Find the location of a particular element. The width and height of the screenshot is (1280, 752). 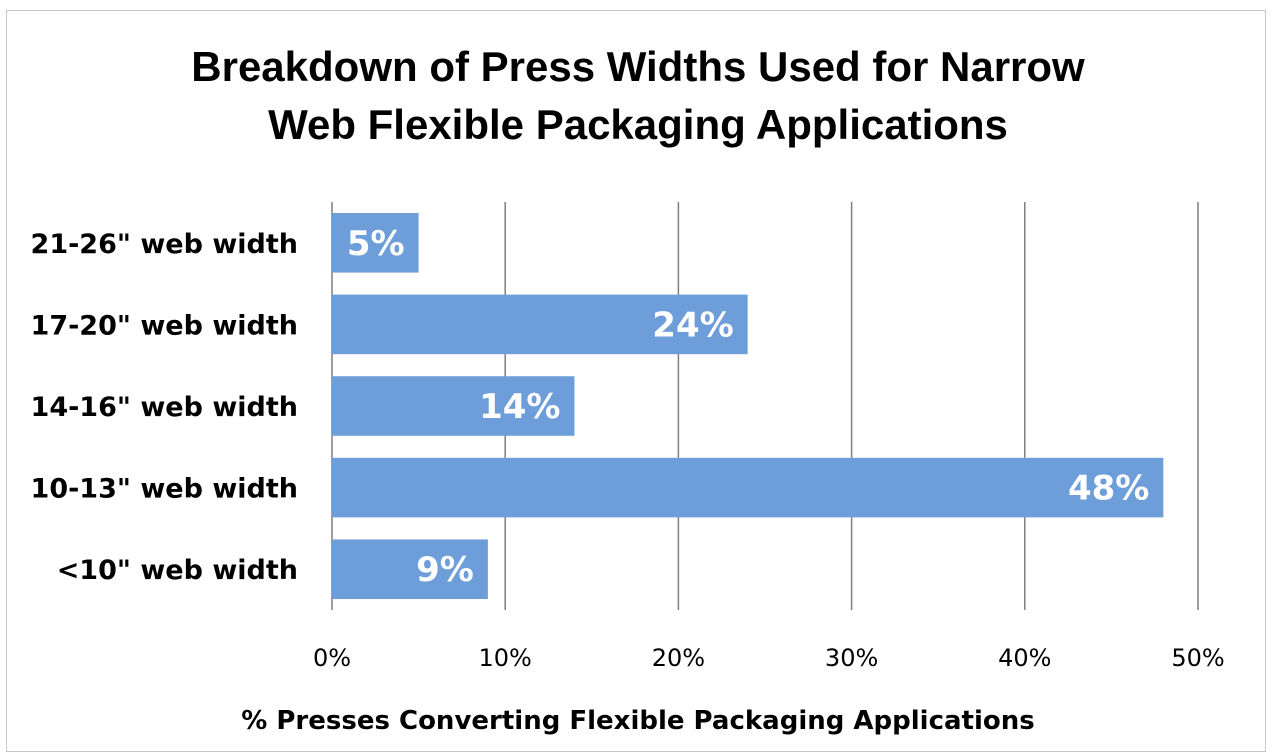

x-tick-label: 10% is located at coordinates (505, 658).